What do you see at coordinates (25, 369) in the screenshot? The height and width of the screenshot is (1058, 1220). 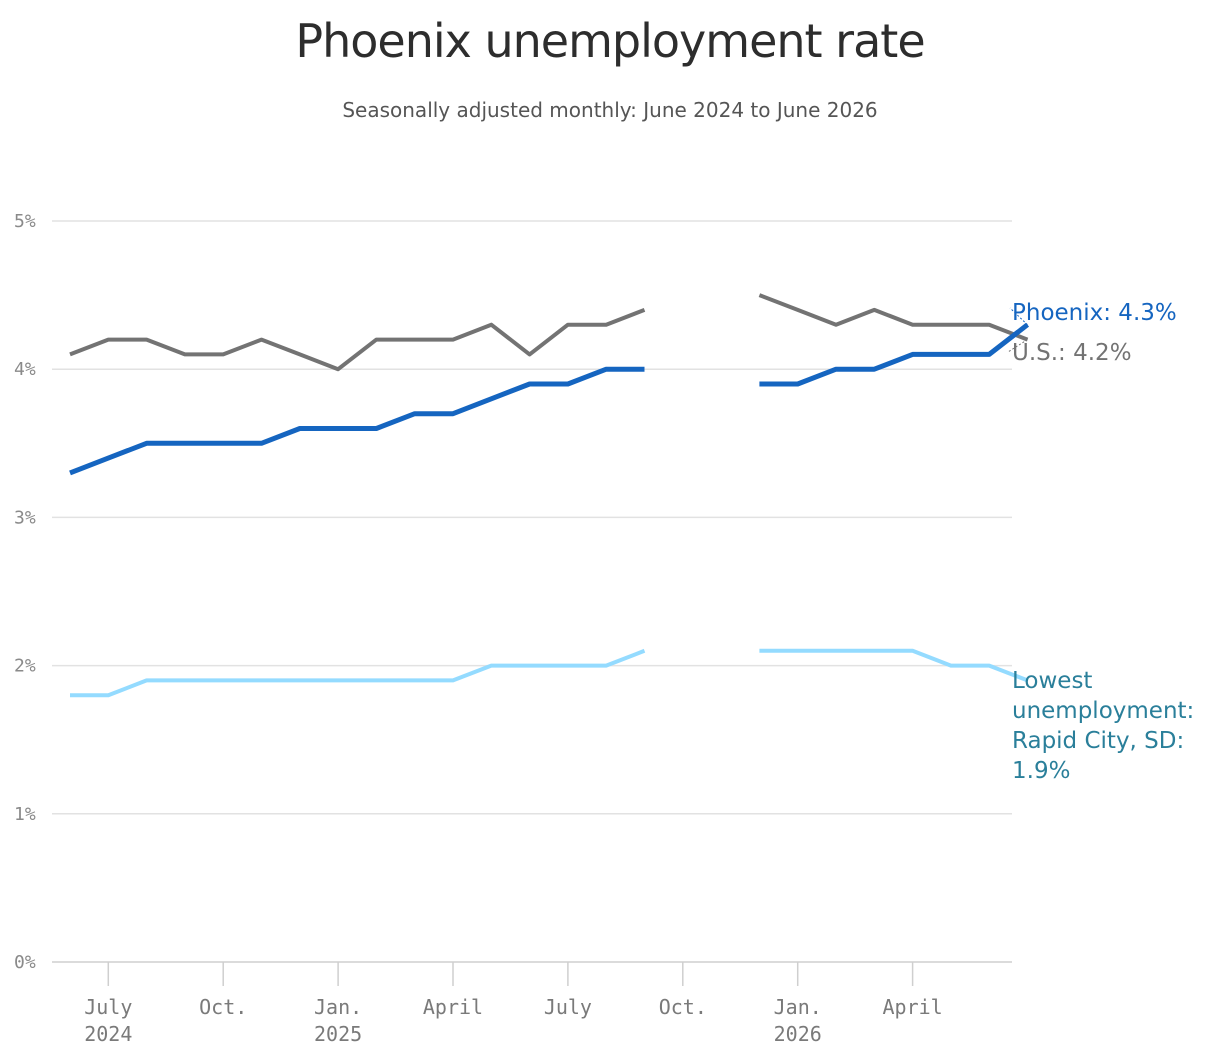 I see `y-tick-label: 4%` at bounding box center [25, 369].